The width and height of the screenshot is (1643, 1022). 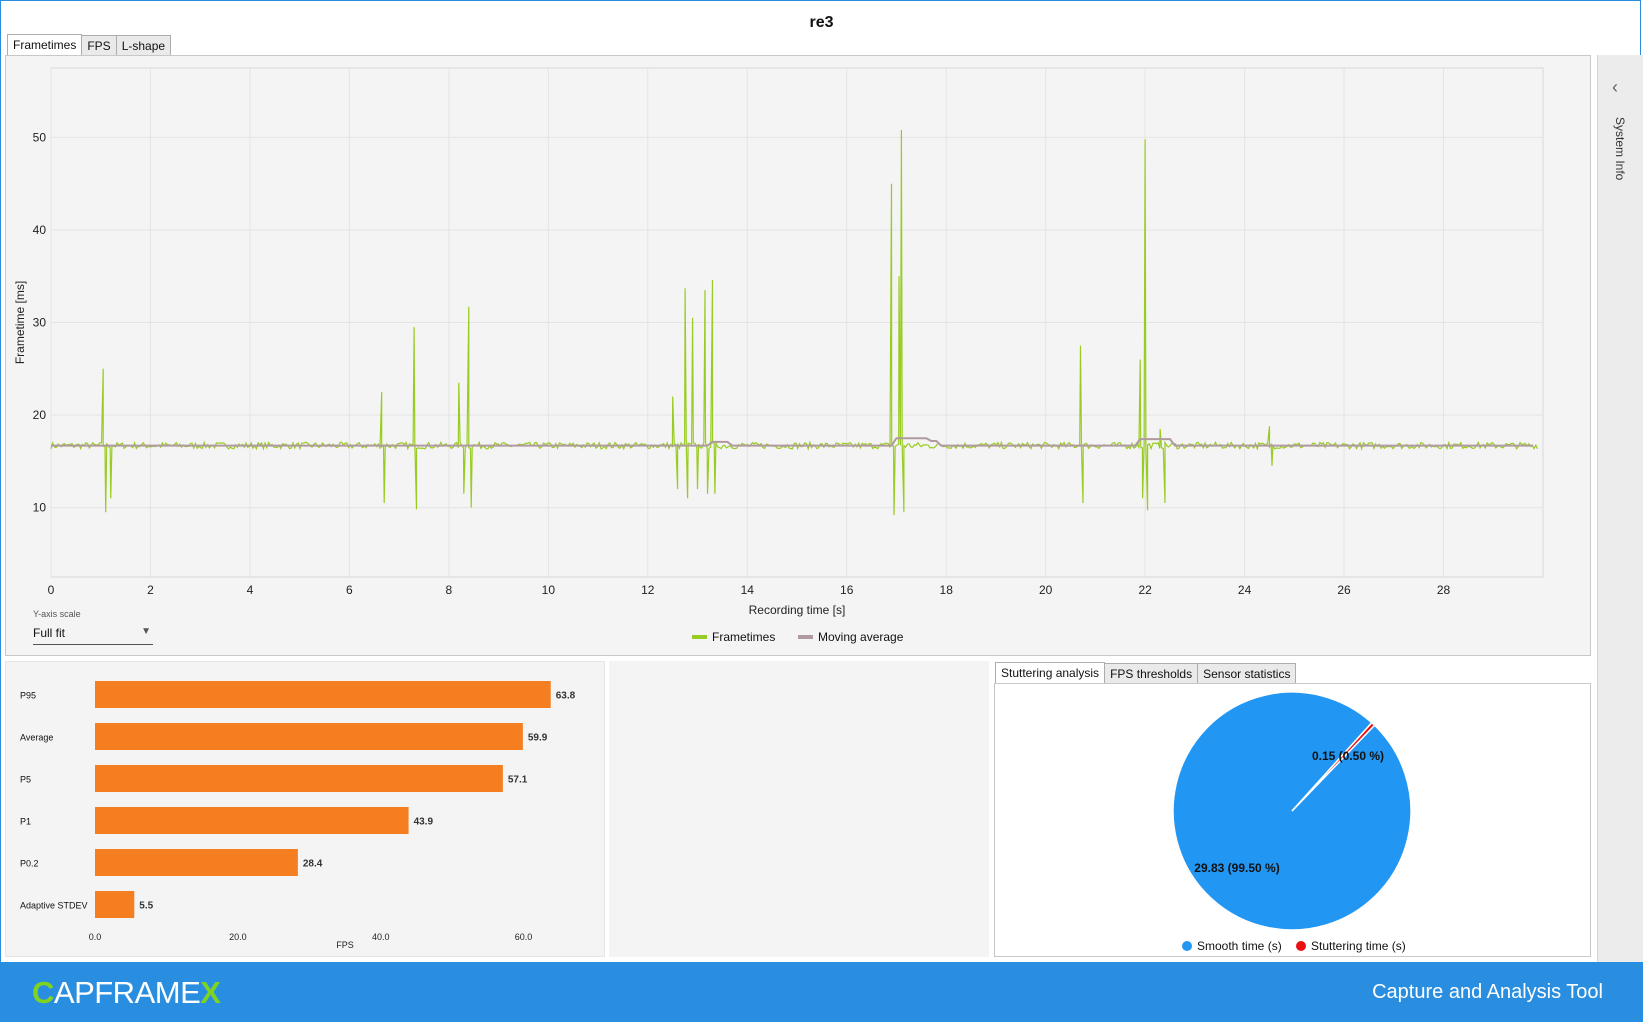 I want to click on series-moving-average-line, so click(x=792, y=442).